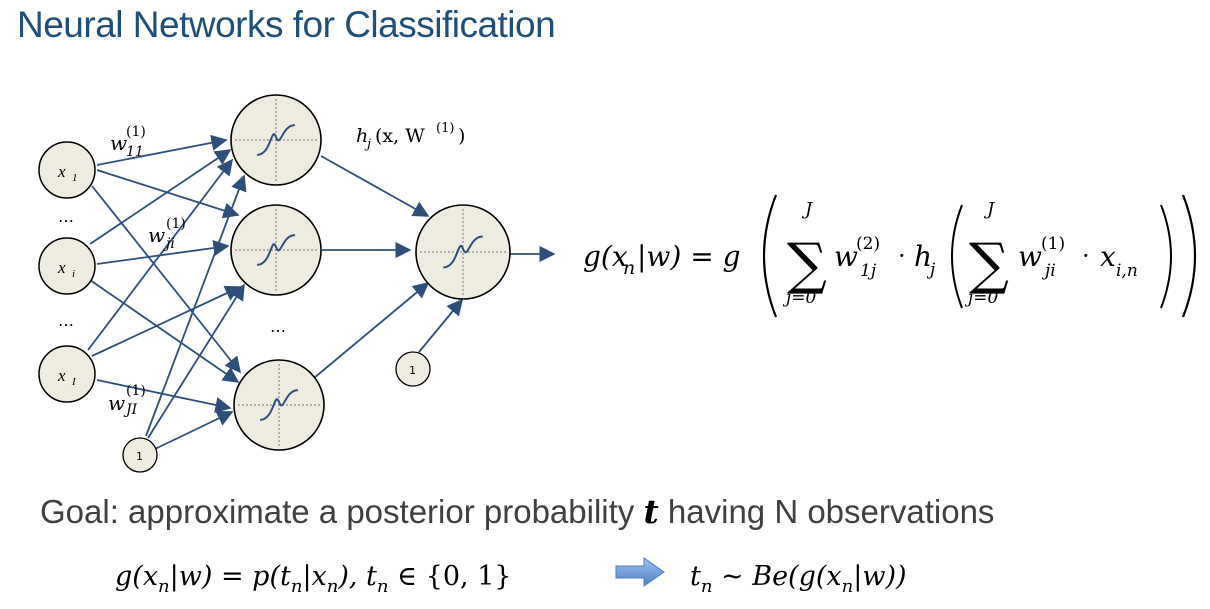 The height and width of the screenshot is (609, 1210). I want to click on svg-text: I, so click(74, 382).